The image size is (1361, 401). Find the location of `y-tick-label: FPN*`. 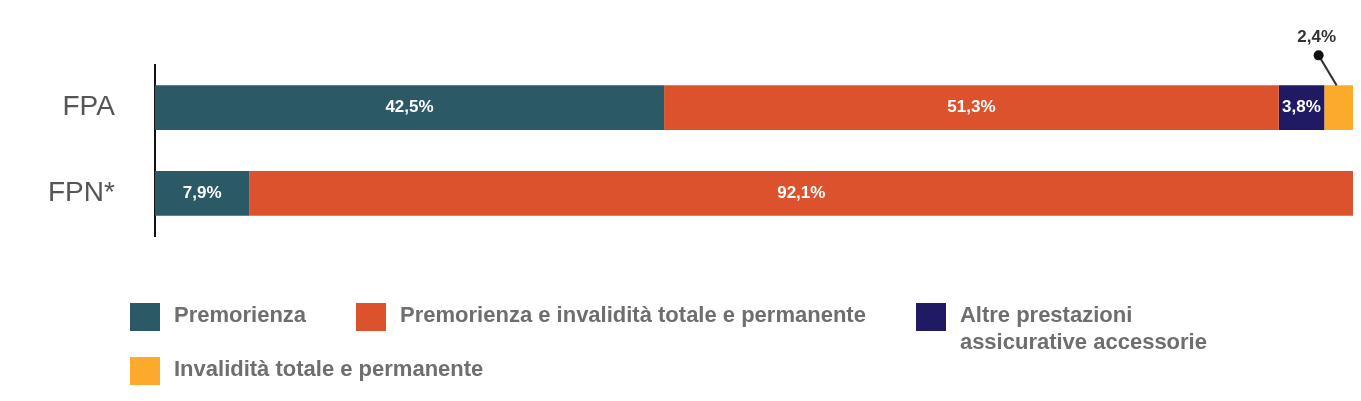

y-tick-label: FPN* is located at coordinates (81, 192).